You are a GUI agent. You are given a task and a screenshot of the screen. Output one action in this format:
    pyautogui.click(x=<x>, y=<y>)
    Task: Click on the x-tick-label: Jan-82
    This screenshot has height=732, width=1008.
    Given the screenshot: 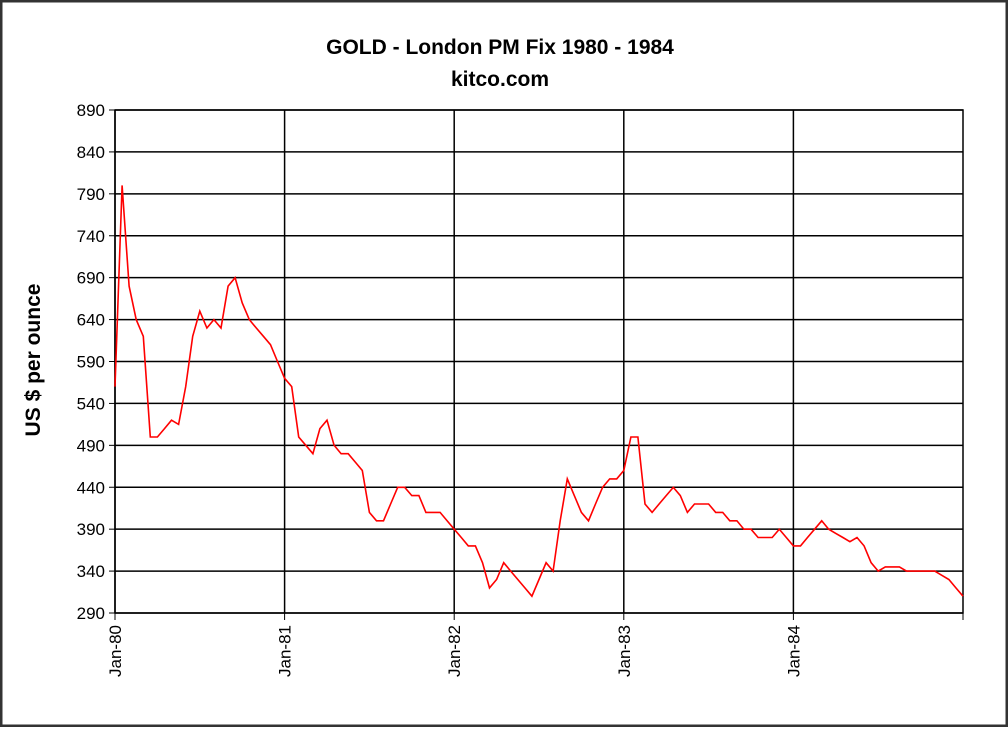 What is the action you would take?
    pyautogui.click(x=454, y=651)
    